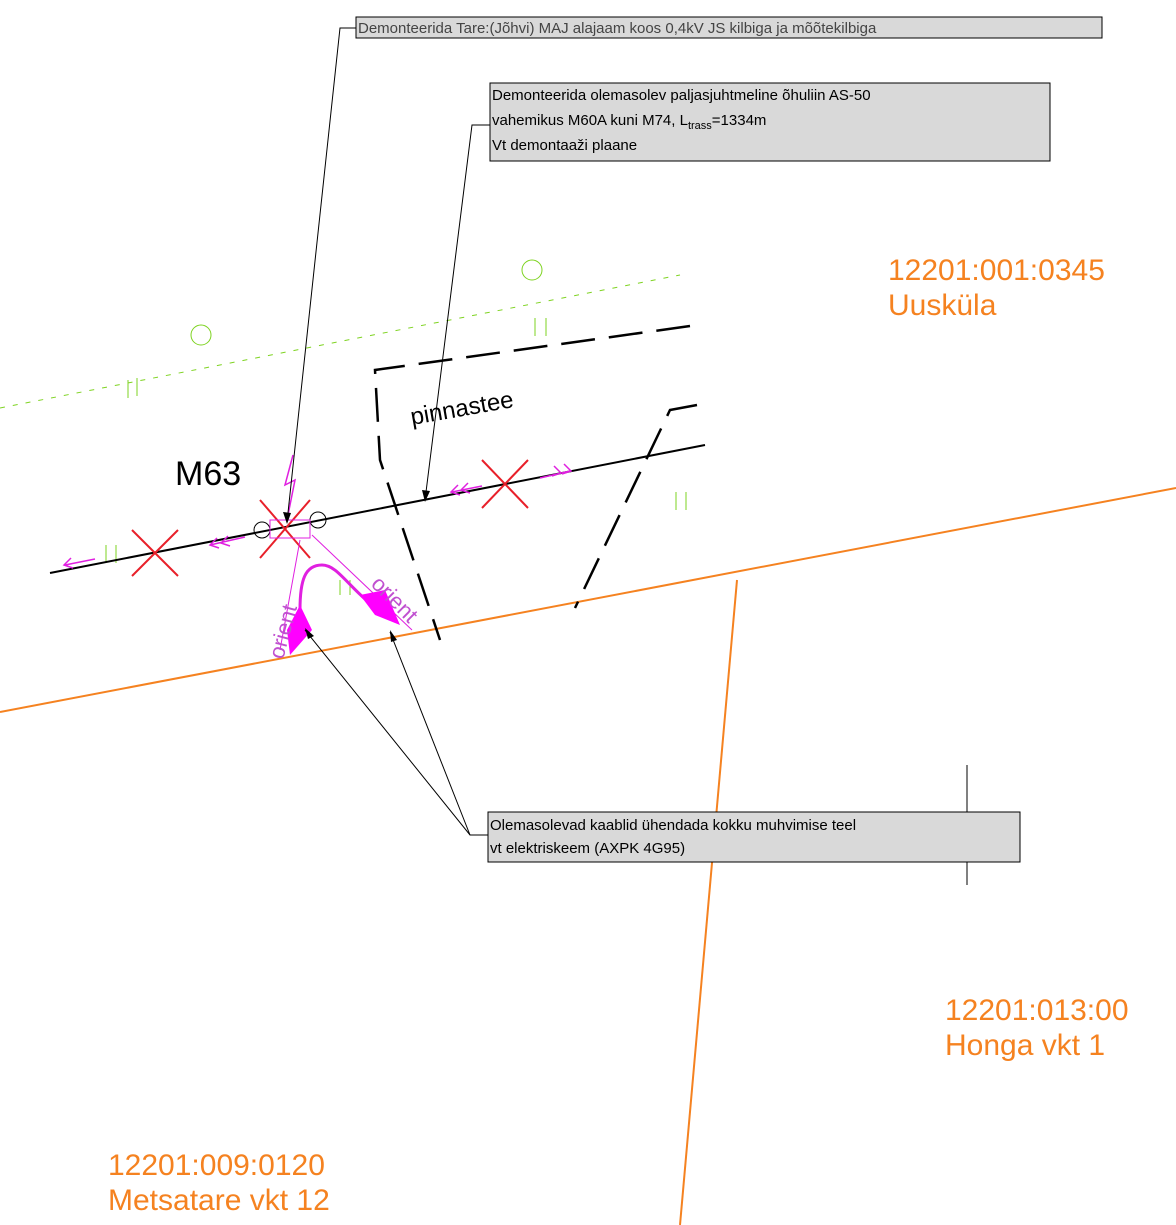 The image size is (1176, 1225). What do you see at coordinates (942, 305) in the screenshot?
I see `parcel-name: Uusküla` at bounding box center [942, 305].